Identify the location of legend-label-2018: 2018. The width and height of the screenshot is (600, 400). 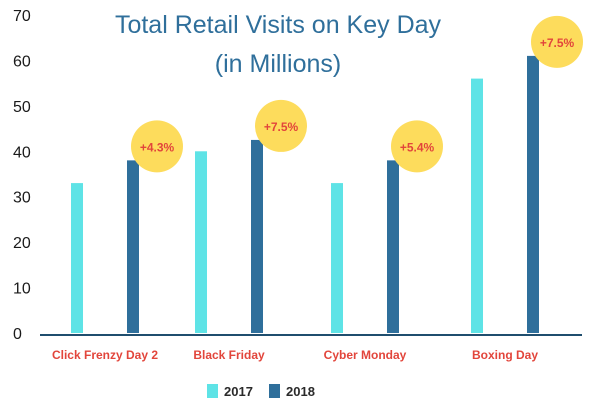
(300, 391).